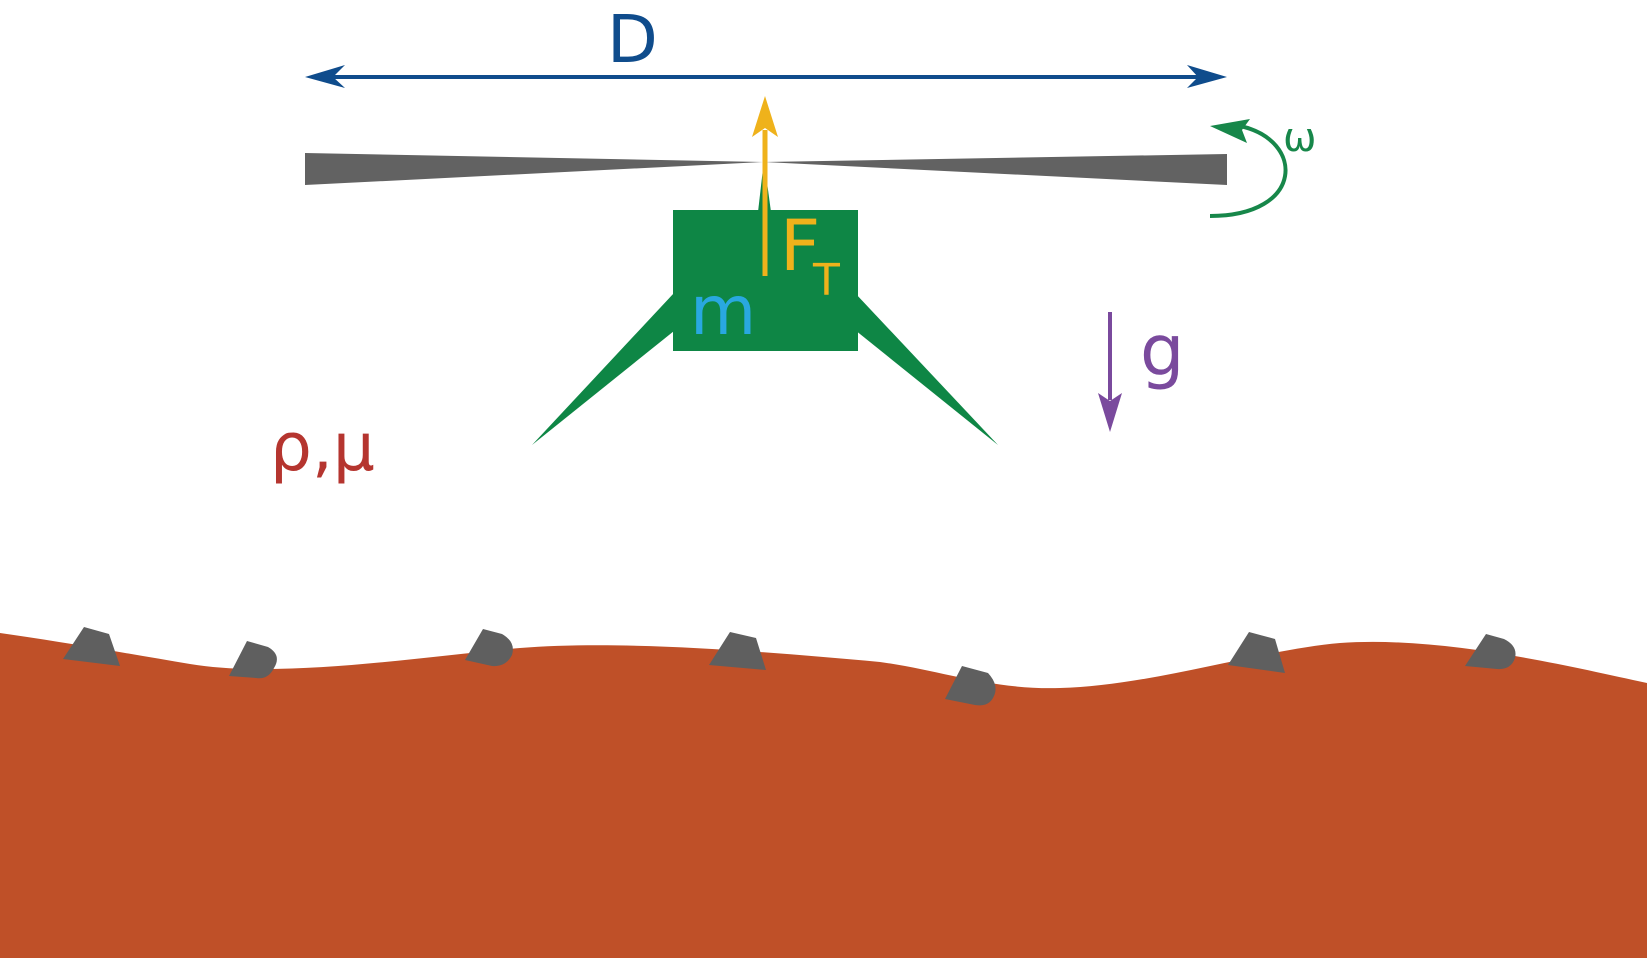  What do you see at coordinates (1248, 168) in the screenshot?
I see `rotation-arrow` at bounding box center [1248, 168].